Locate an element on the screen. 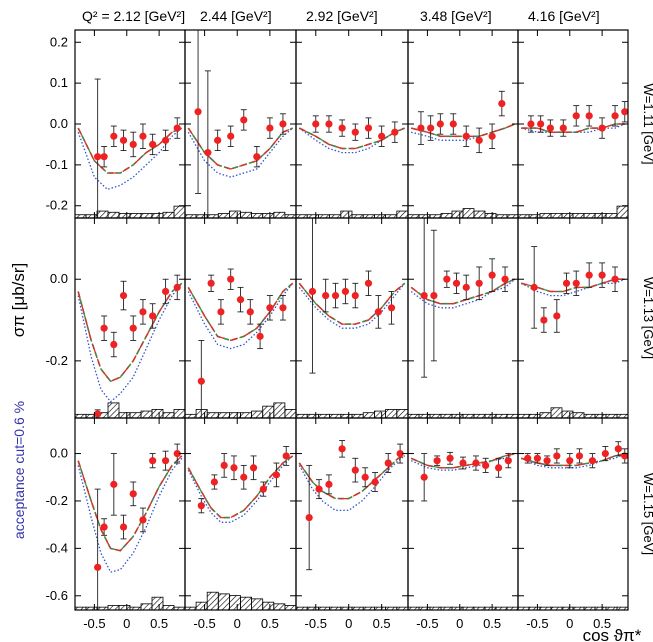  panel-r0-c4 is located at coordinates (573, 124).